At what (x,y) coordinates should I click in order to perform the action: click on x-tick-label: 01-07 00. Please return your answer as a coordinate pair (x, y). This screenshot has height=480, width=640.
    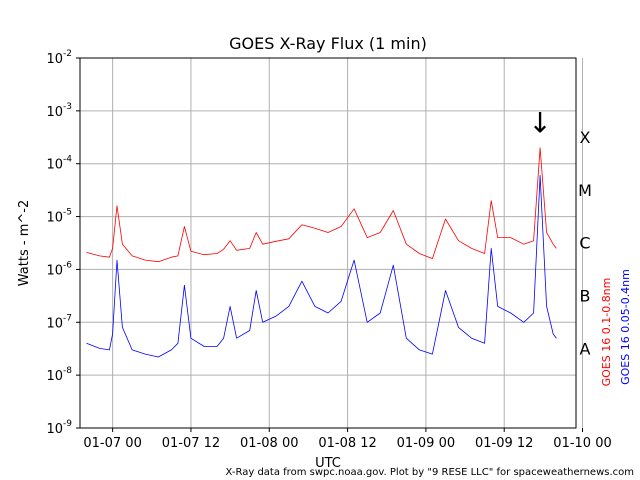
    Looking at the image, I should click on (112, 443).